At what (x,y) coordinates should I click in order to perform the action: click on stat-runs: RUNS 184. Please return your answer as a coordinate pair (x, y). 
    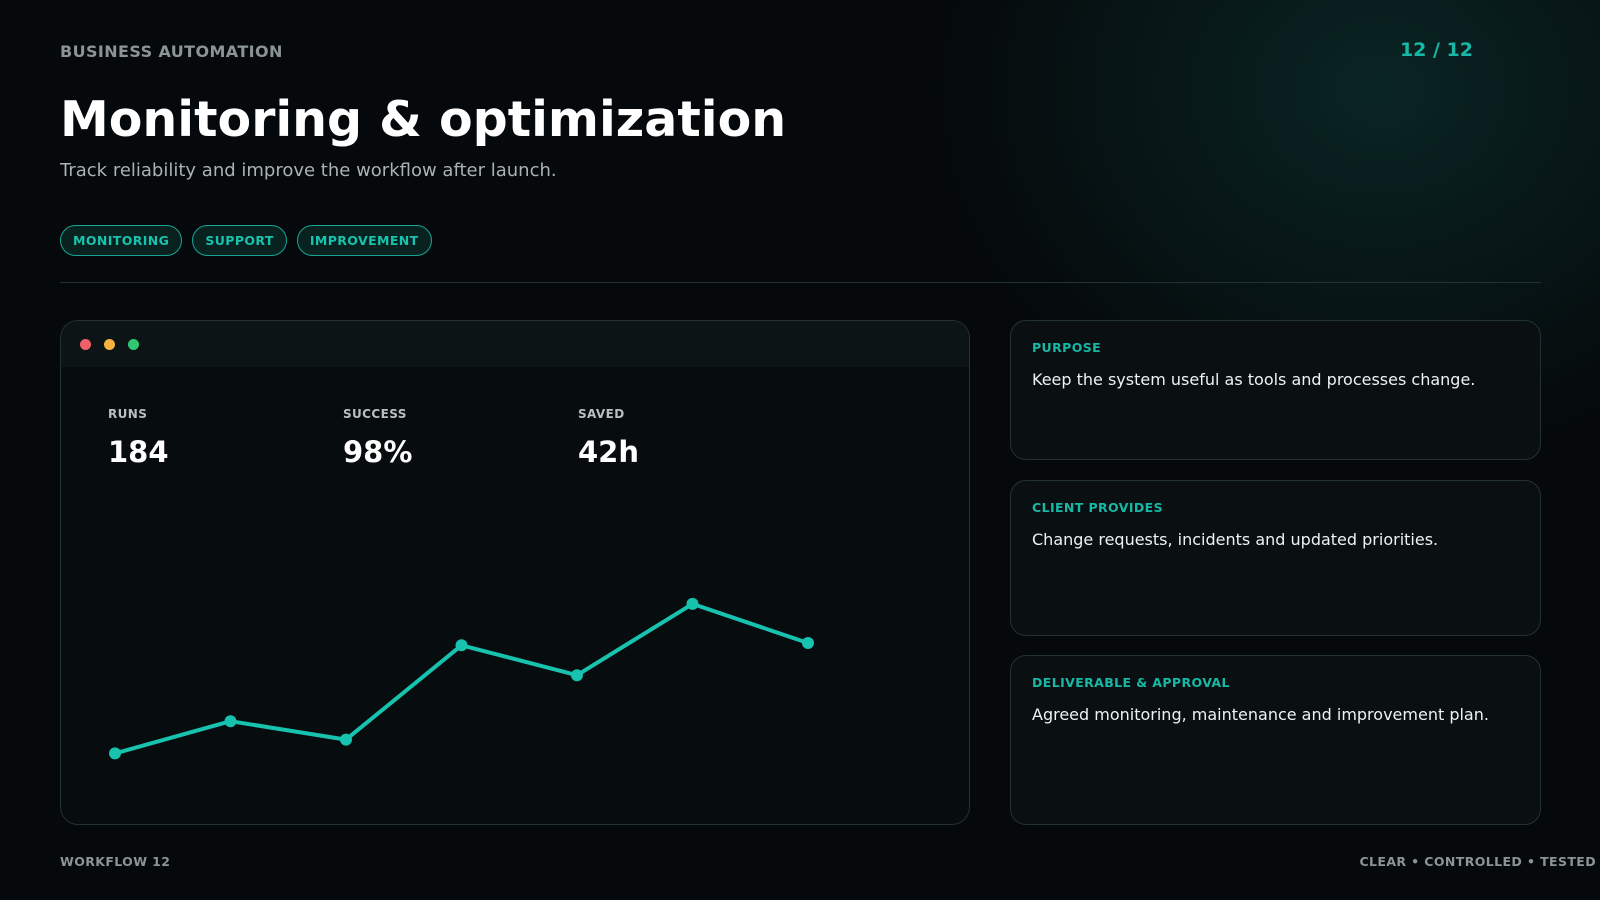
    Looking at the image, I should click on (138, 438).